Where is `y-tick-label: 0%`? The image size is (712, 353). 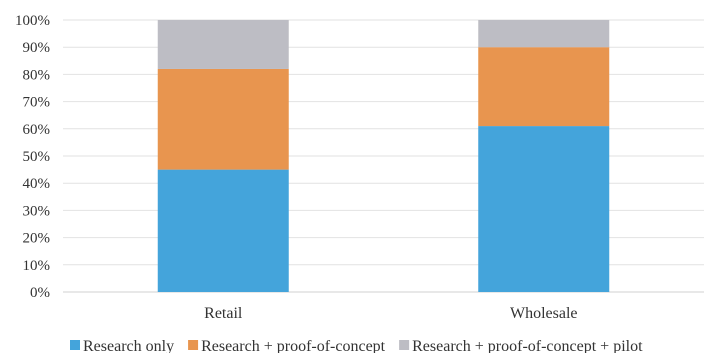 y-tick-label: 0% is located at coordinates (40, 293).